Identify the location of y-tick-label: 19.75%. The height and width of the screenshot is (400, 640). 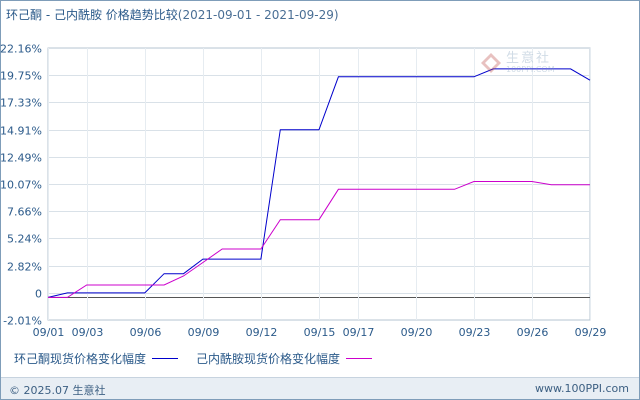
(21, 76).